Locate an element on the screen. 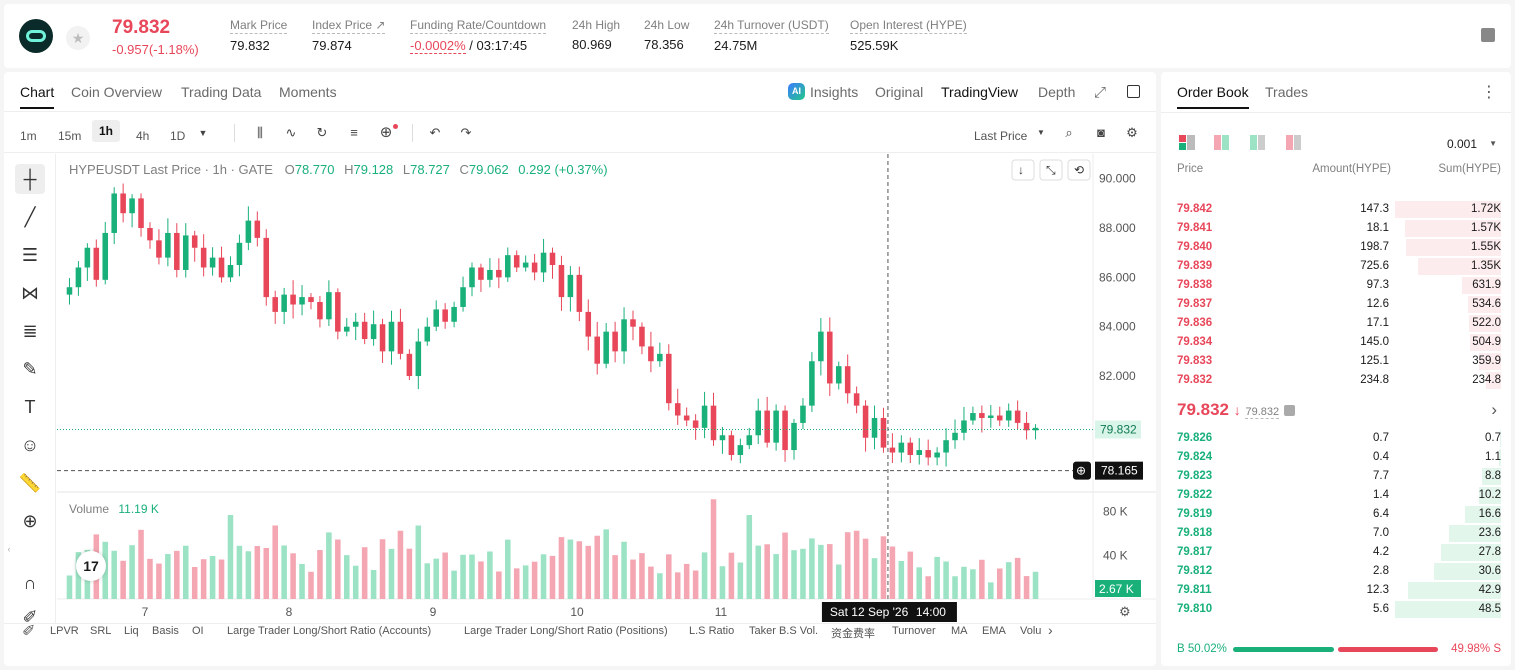 The height and width of the screenshot is (670, 1515). indicator-srl: SRL is located at coordinates (101, 631).